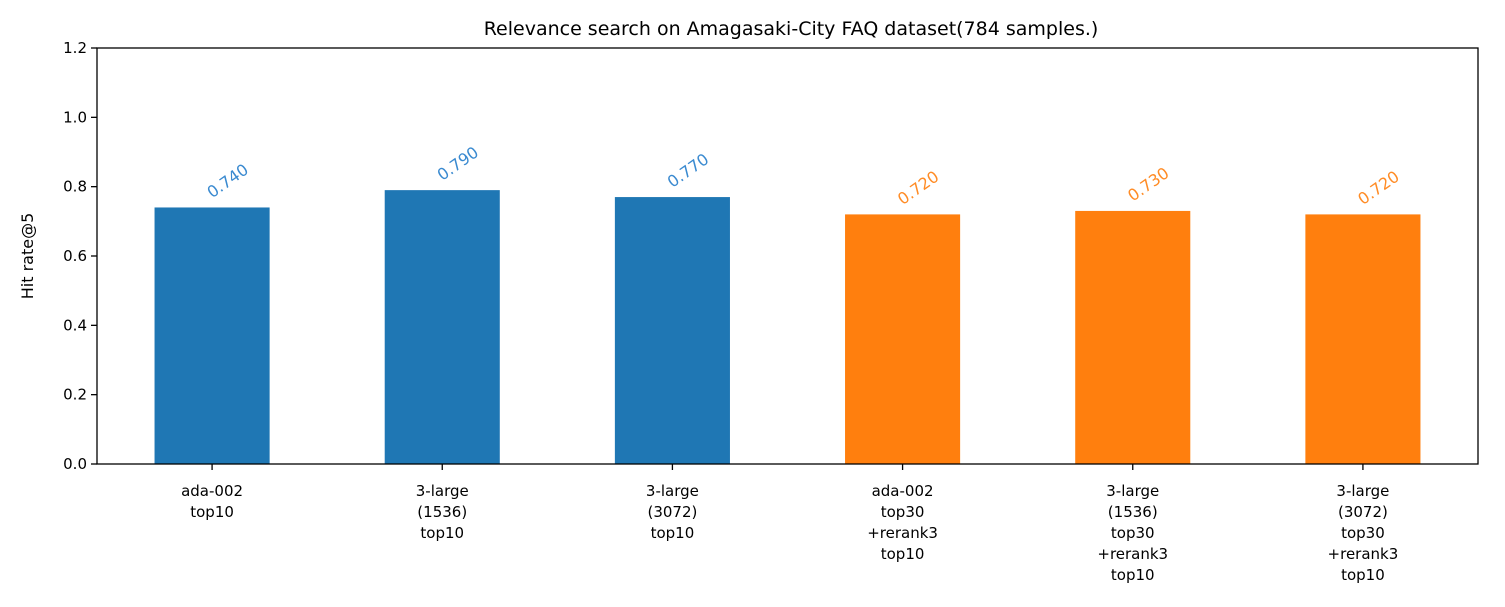 The height and width of the screenshot is (607, 1505). Describe the element at coordinates (458, 164) in the screenshot. I see `bar-value-label: 0.790` at that location.